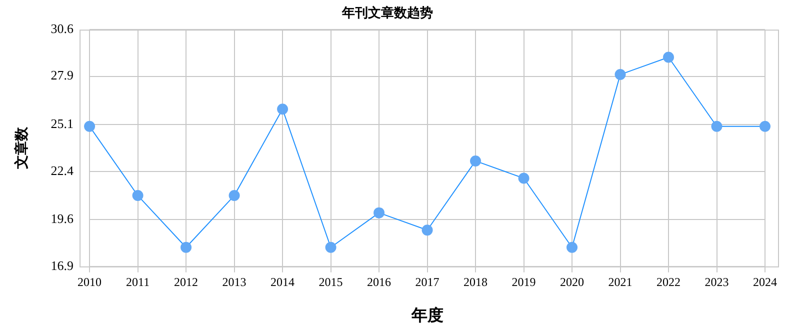 The image size is (790, 330). Describe the element at coordinates (765, 281) in the screenshot. I see `x-tick-label: 2024` at that location.